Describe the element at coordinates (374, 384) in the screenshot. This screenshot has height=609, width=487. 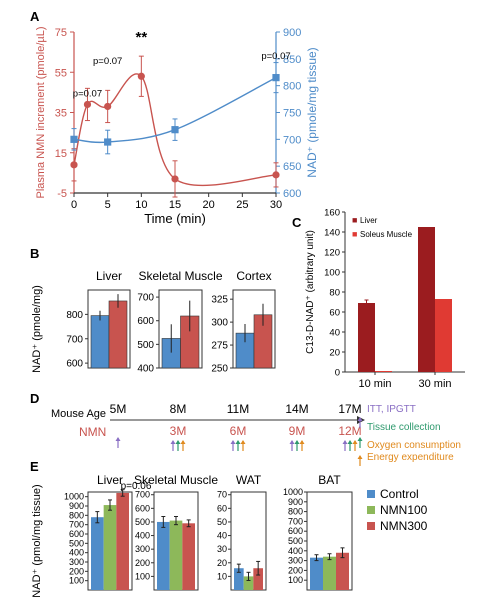
I see `x-tick-label: 10 min` at that location.